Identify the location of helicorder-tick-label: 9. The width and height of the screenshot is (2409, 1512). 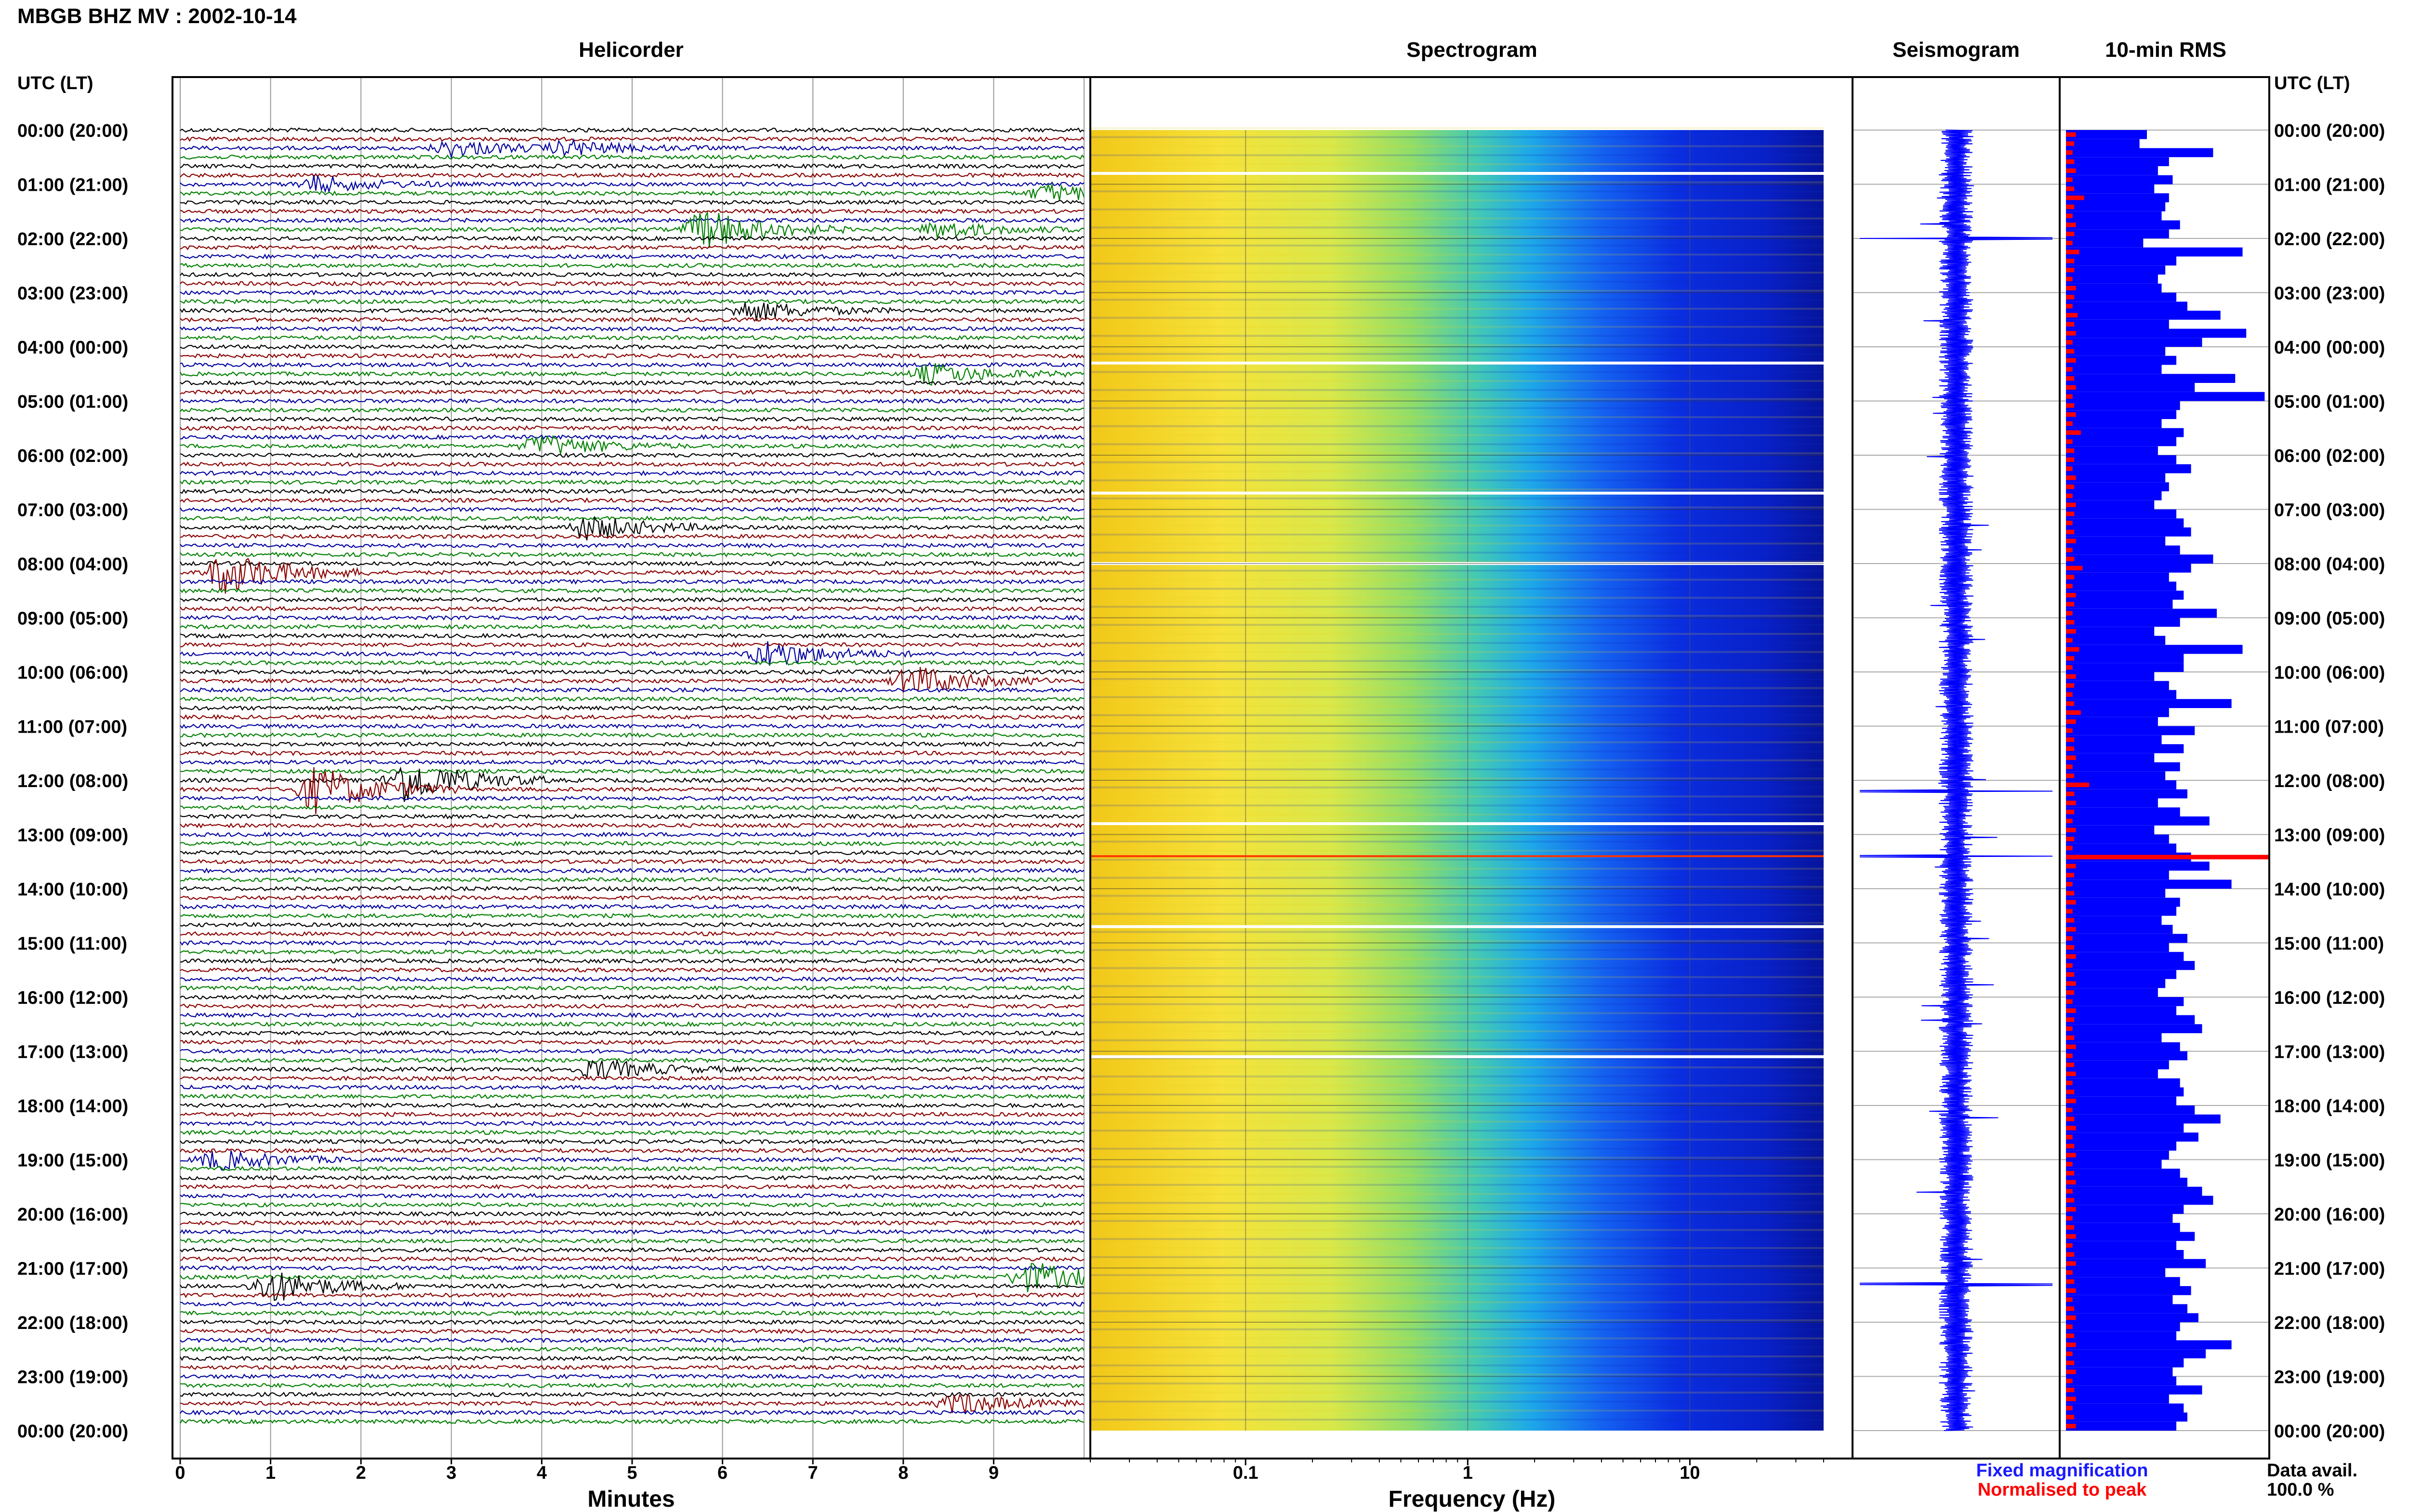
(994, 1473).